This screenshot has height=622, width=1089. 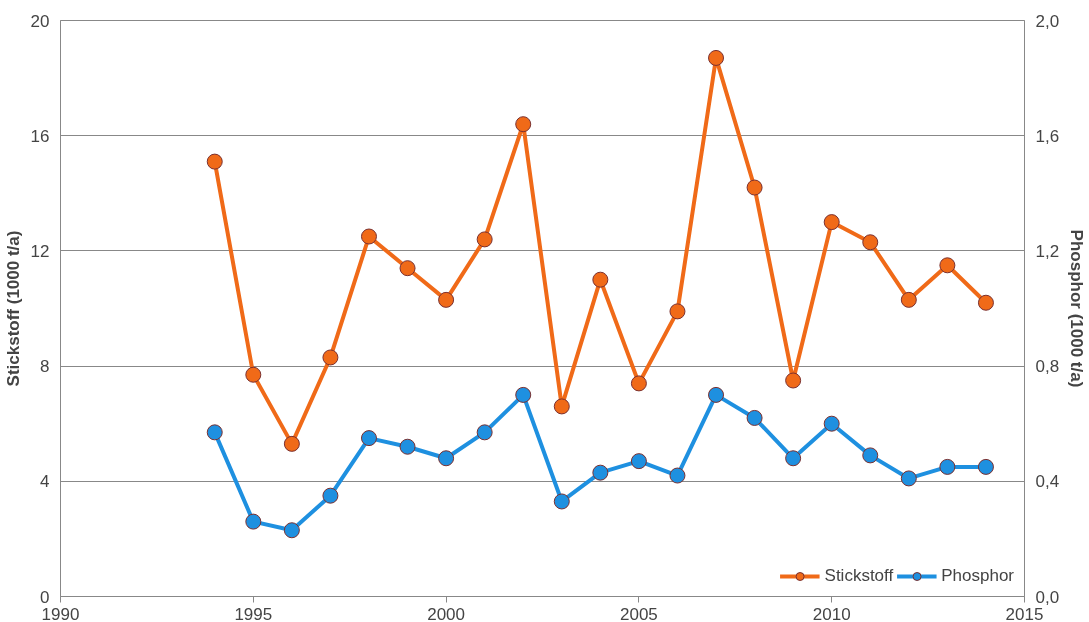 I want to click on x-tick-label: 1990, so click(x=60, y=613).